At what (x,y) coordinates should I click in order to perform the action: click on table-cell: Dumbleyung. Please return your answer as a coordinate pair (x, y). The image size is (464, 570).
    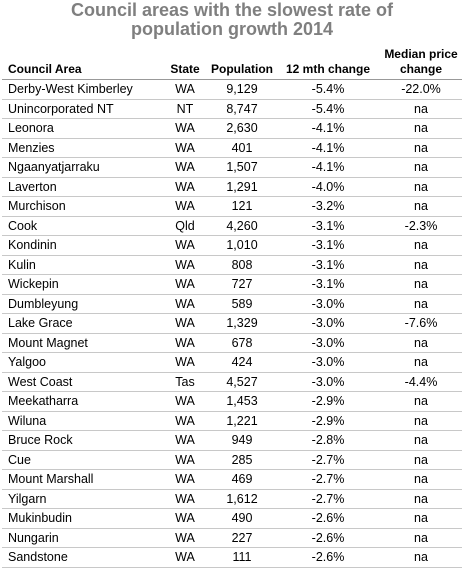
    Looking at the image, I should click on (82, 304).